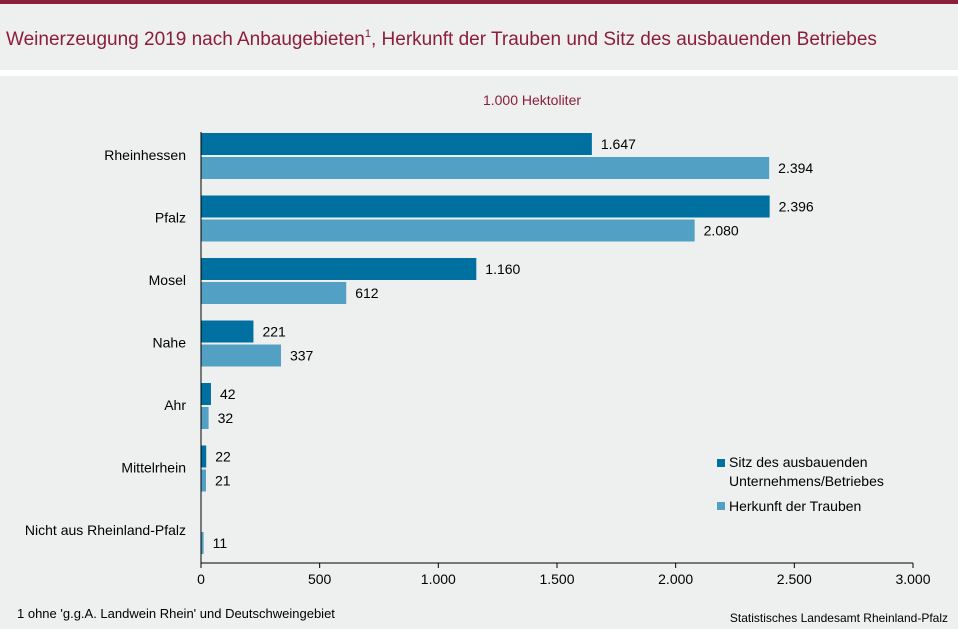 The height and width of the screenshot is (629, 958). What do you see at coordinates (556, 579) in the screenshot?
I see `x-tick-label: 1.500` at bounding box center [556, 579].